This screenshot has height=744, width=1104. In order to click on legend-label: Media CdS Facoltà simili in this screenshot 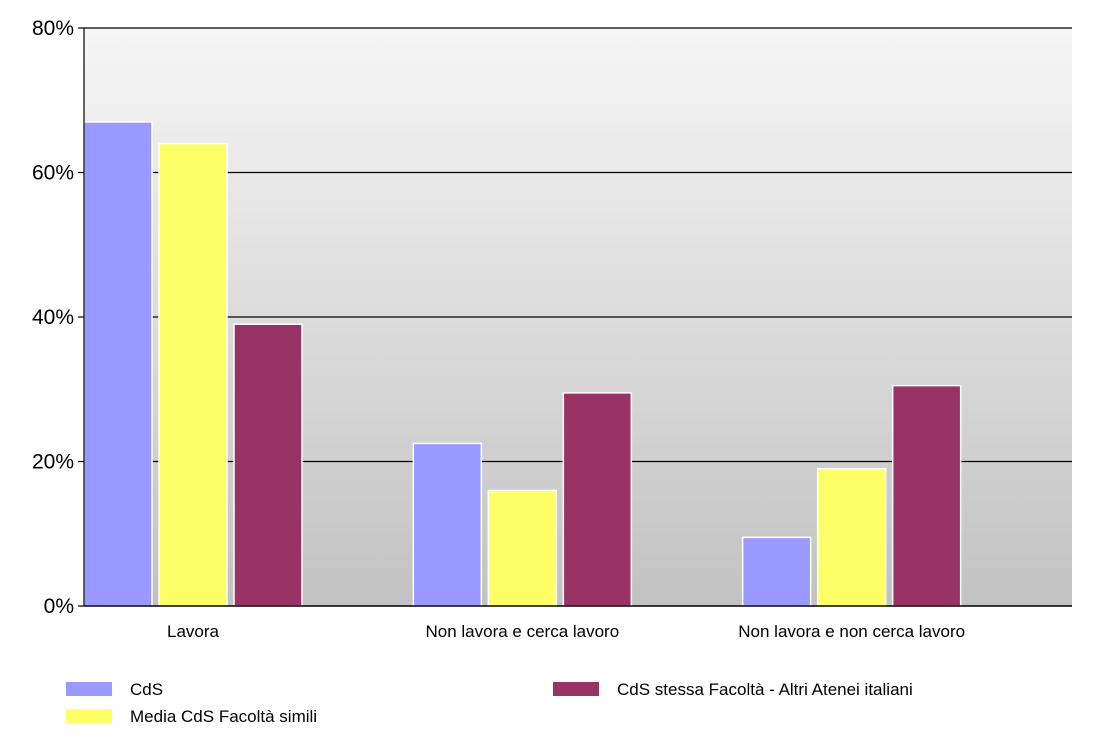, I will do `click(223, 716)`.